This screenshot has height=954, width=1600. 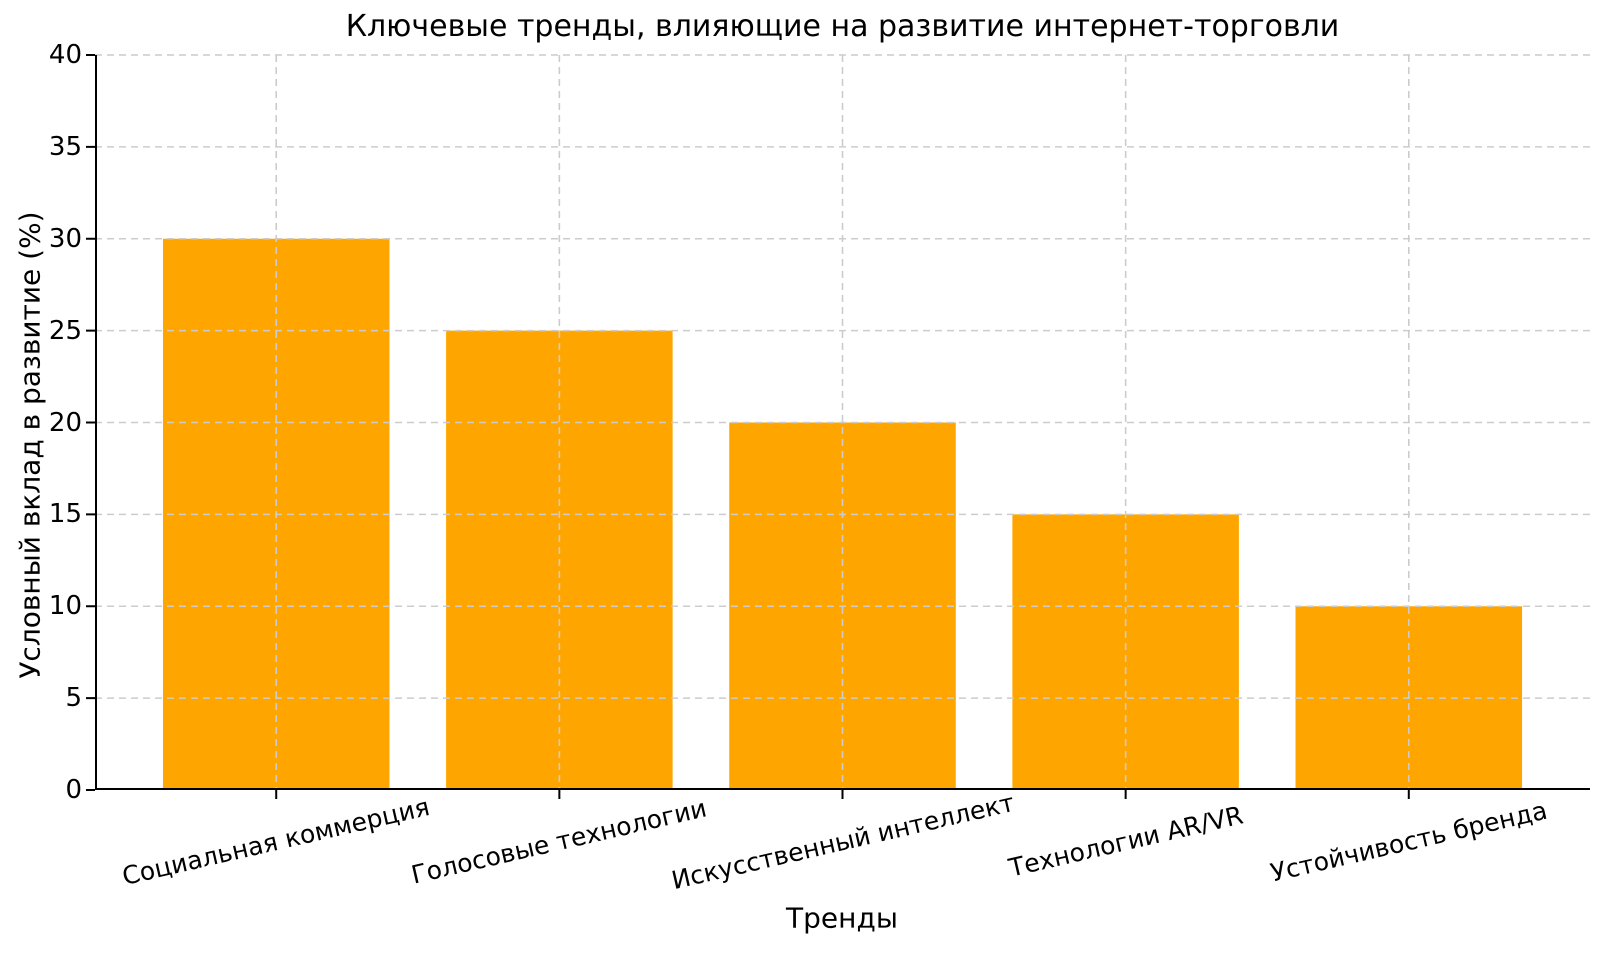 What do you see at coordinates (73, 698) in the screenshot?
I see `y-tick-label-5: 5` at bounding box center [73, 698].